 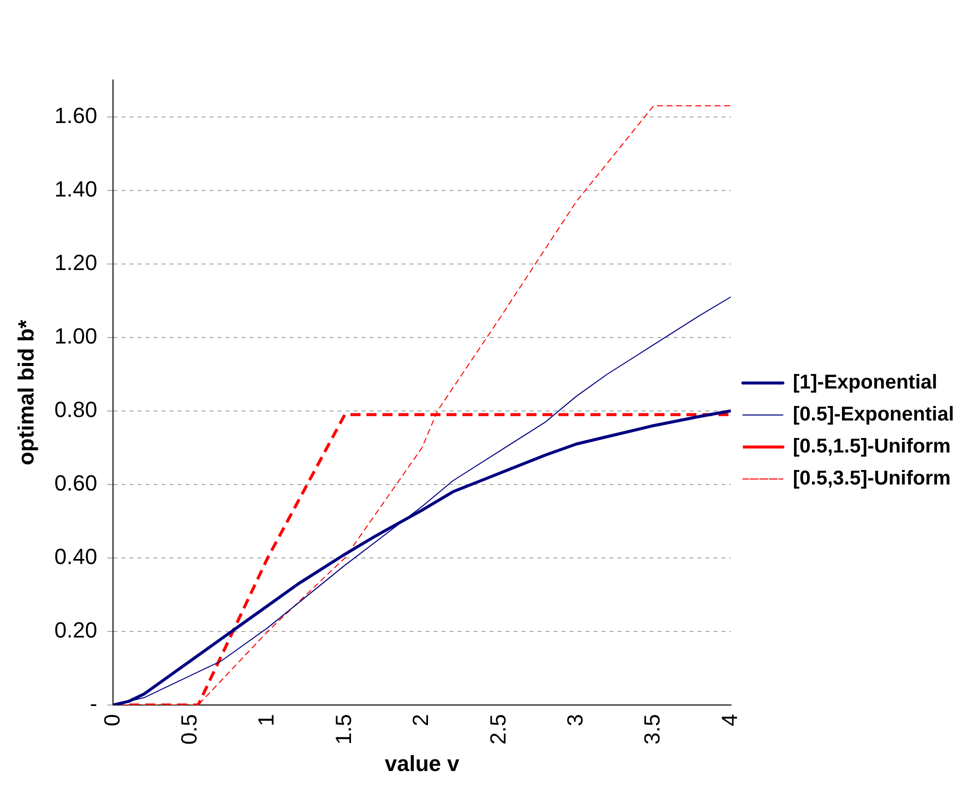 What do you see at coordinates (25, 392) in the screenshot?
I see `y-axis-title: optimal bid b*` at bounding box center [25, 392].